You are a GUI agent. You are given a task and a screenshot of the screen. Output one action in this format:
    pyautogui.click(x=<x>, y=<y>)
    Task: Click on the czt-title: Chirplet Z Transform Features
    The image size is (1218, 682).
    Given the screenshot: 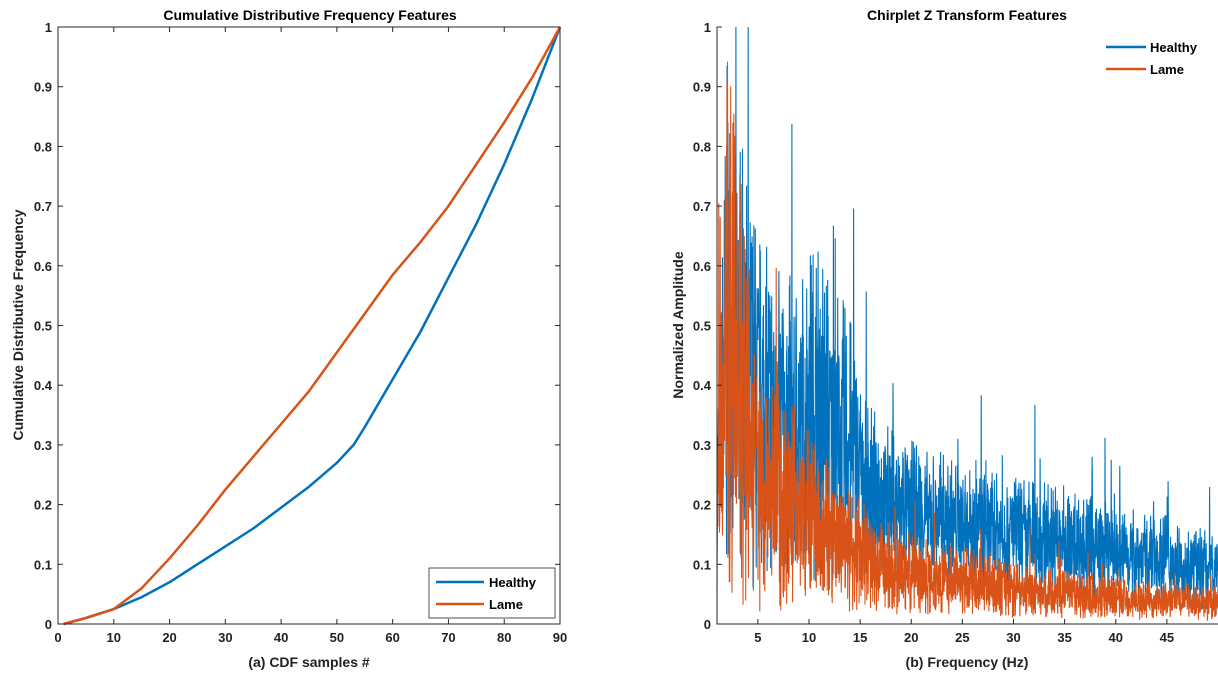 What is the action you would take?
    pyautogui.click(x=967, y=15)
    